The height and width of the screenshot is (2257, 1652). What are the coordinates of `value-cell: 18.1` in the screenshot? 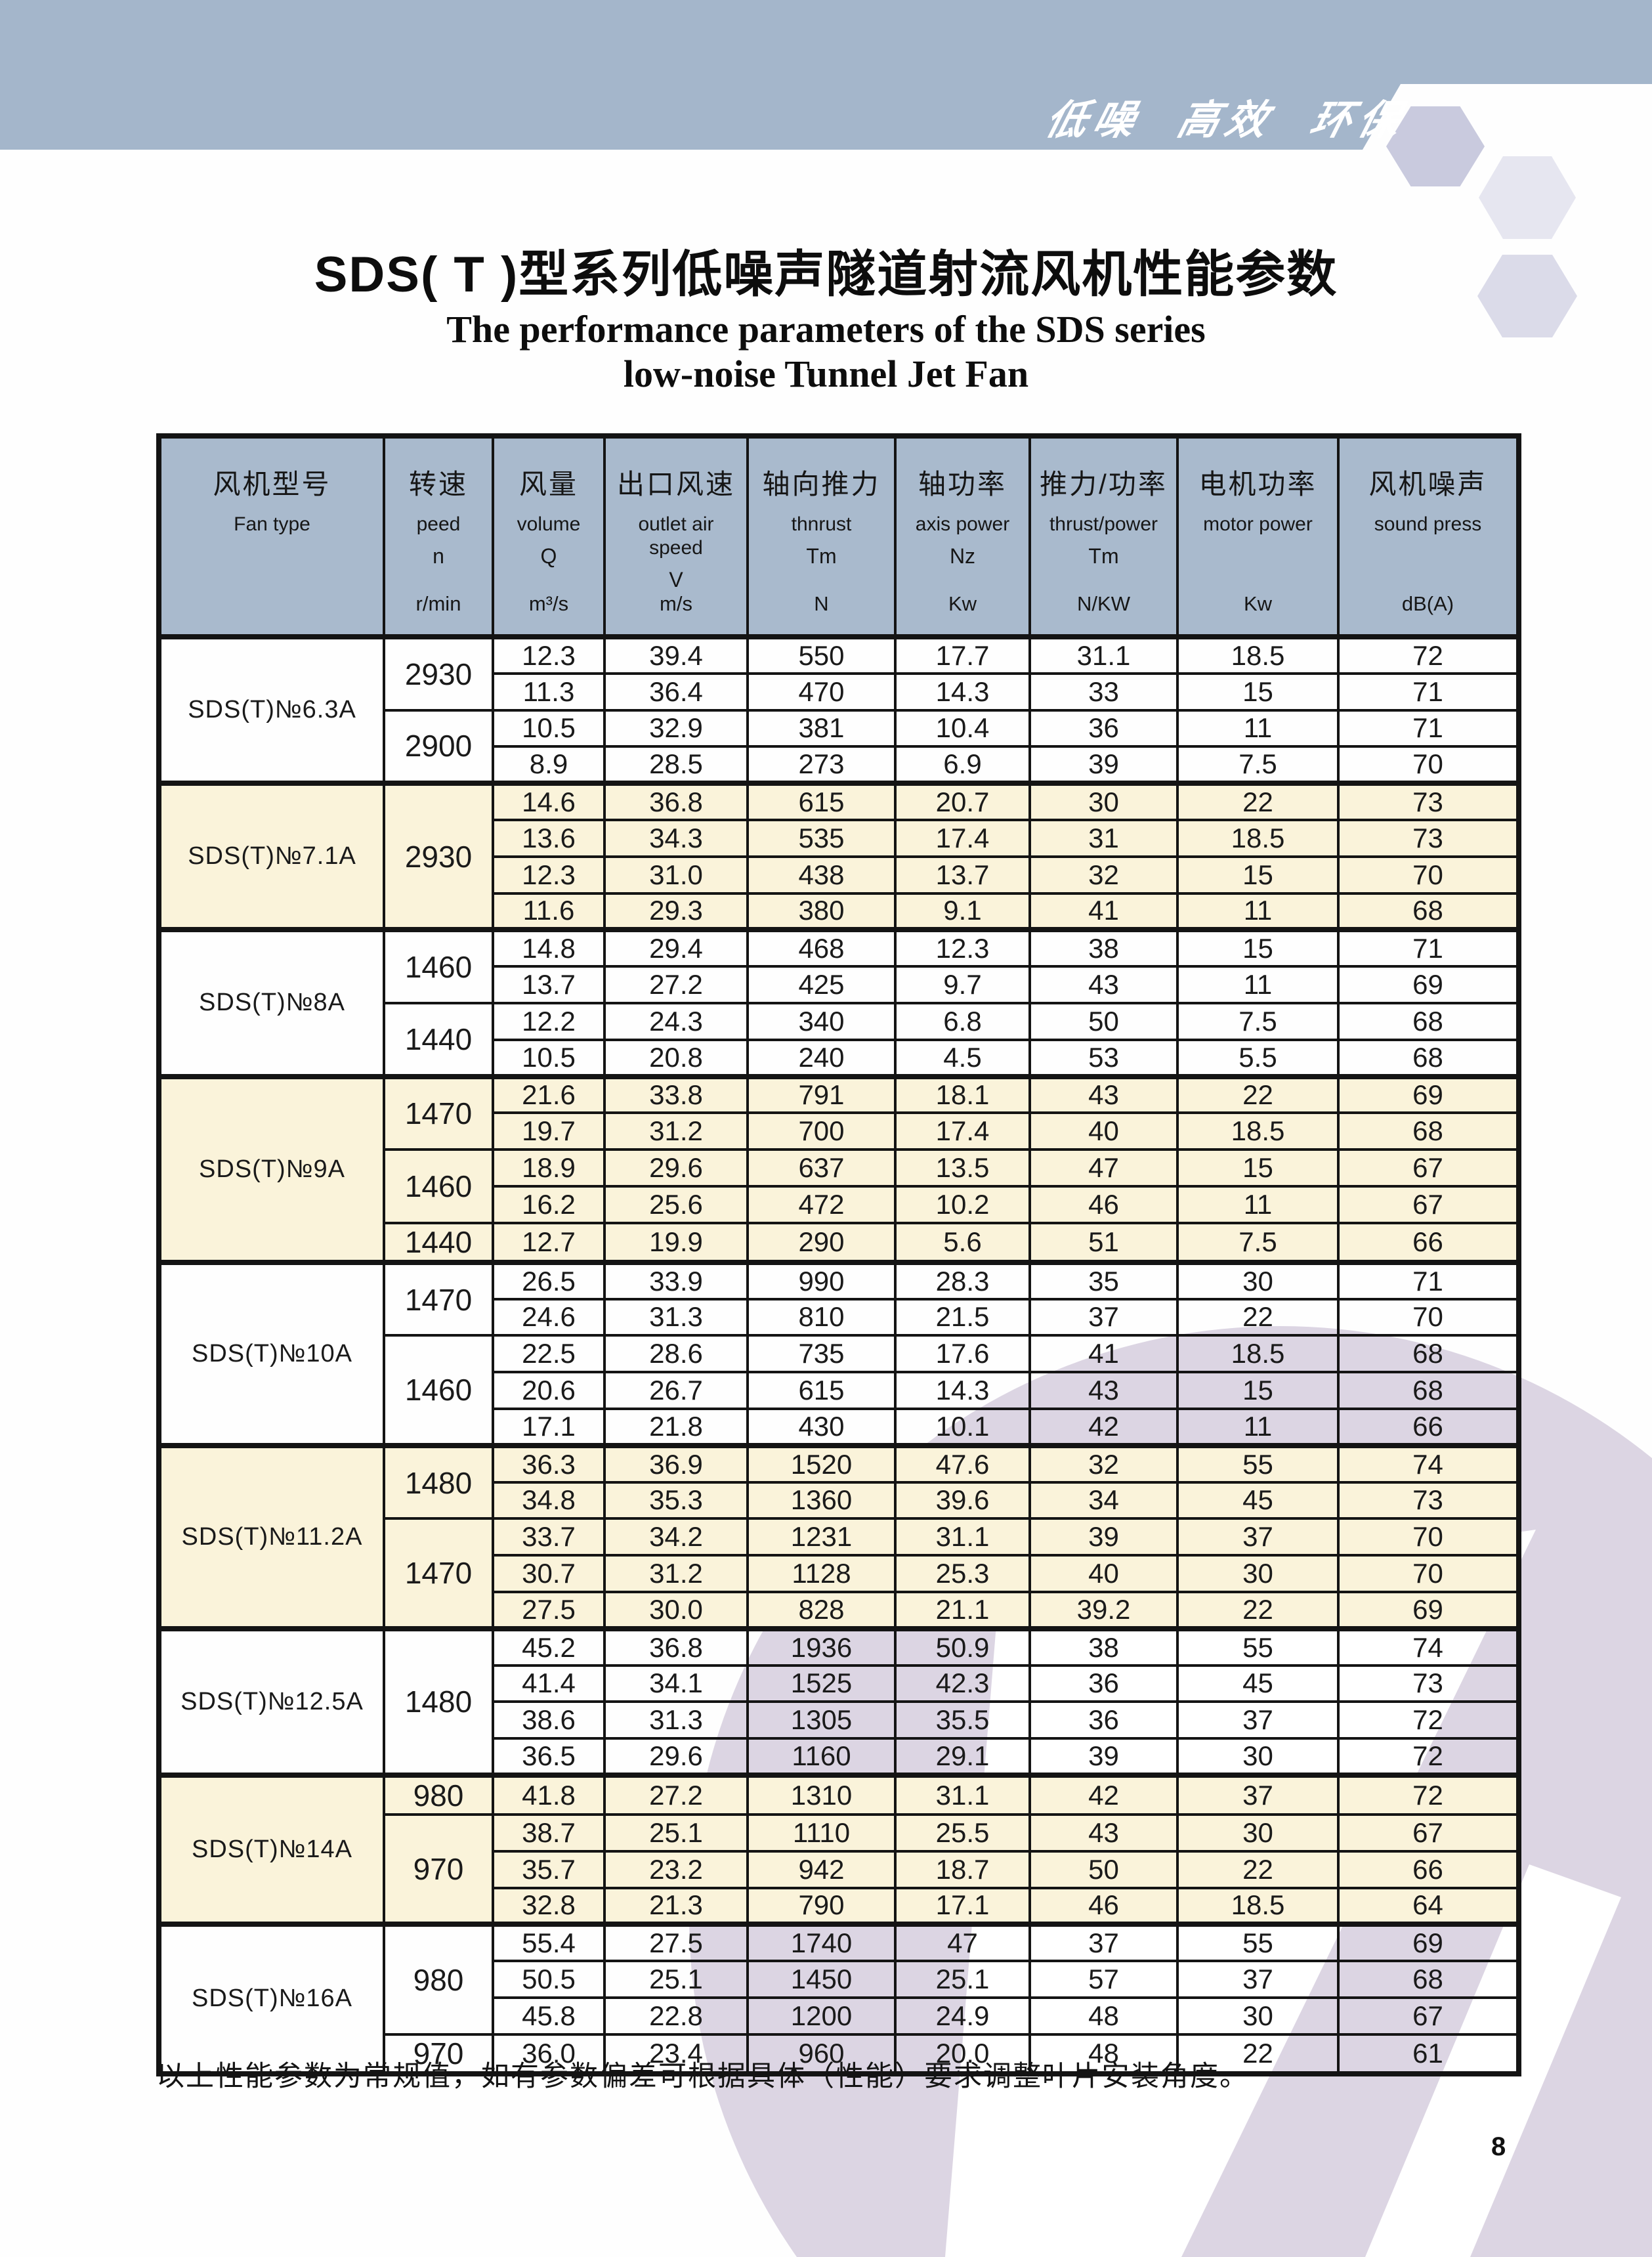 It's located at (962, 1094).